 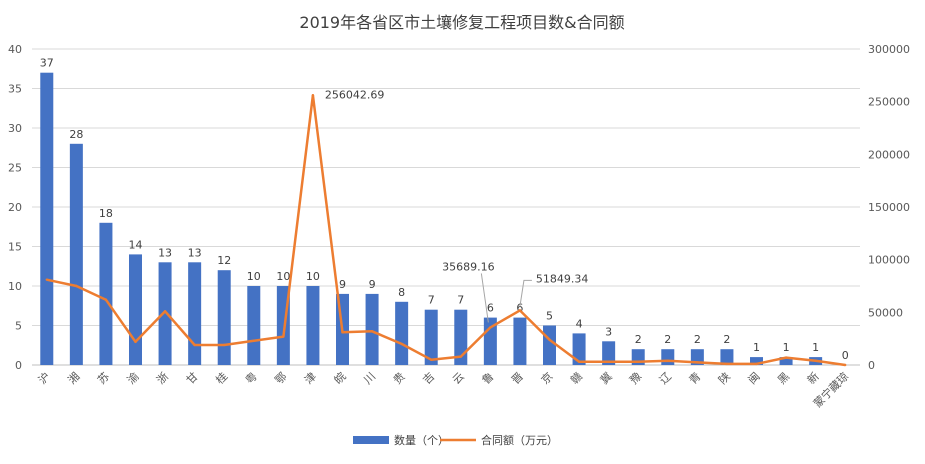 I want to click on line-point-label: 35689.16, so click(x=468, y=266).